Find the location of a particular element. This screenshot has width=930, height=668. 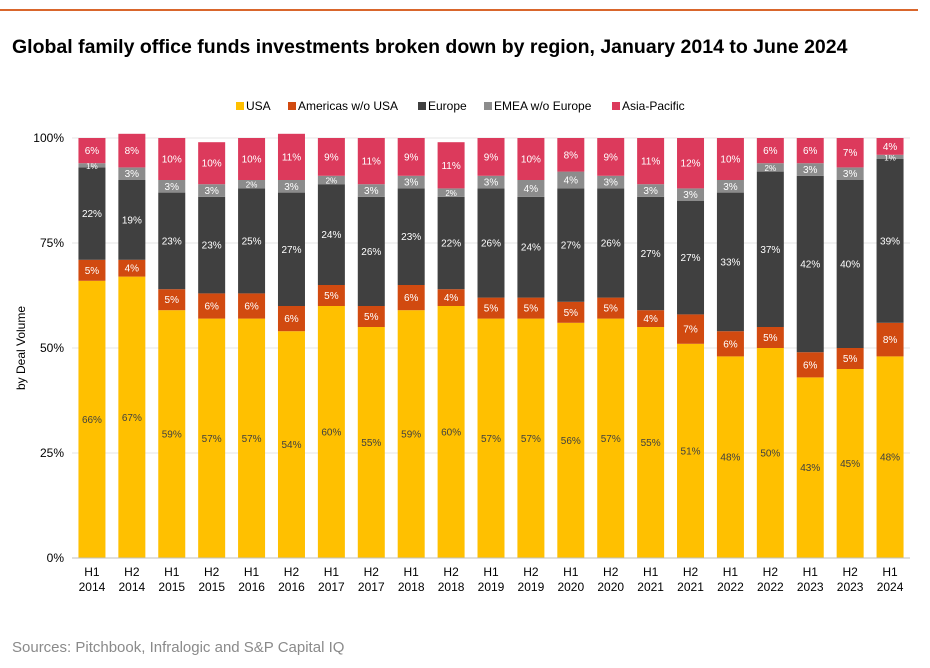

data-label: 33% is located at coordinates (730, 262).